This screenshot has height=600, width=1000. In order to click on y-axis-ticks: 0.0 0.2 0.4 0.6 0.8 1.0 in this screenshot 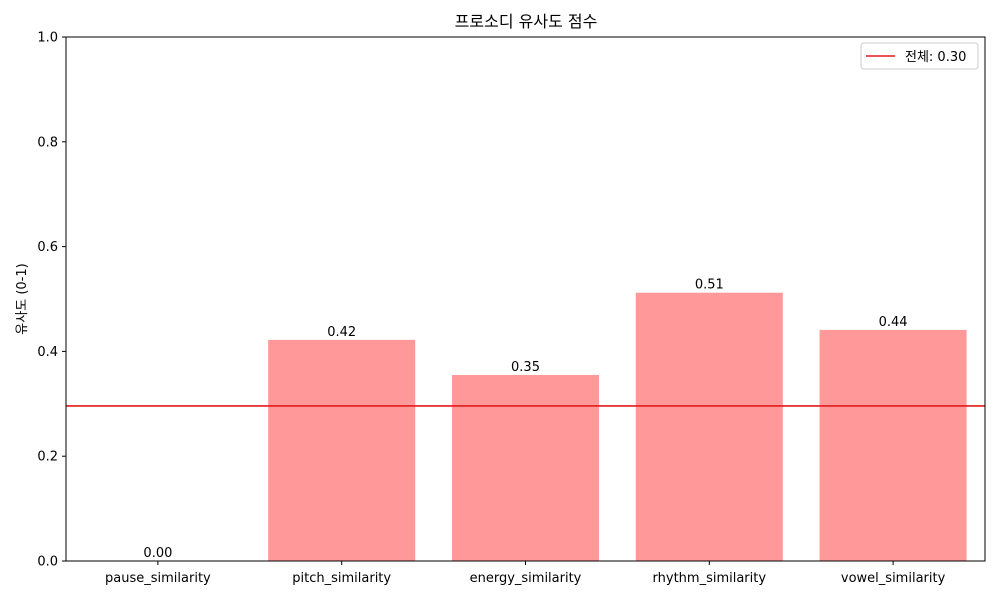, I will do `click(51, 300)`.